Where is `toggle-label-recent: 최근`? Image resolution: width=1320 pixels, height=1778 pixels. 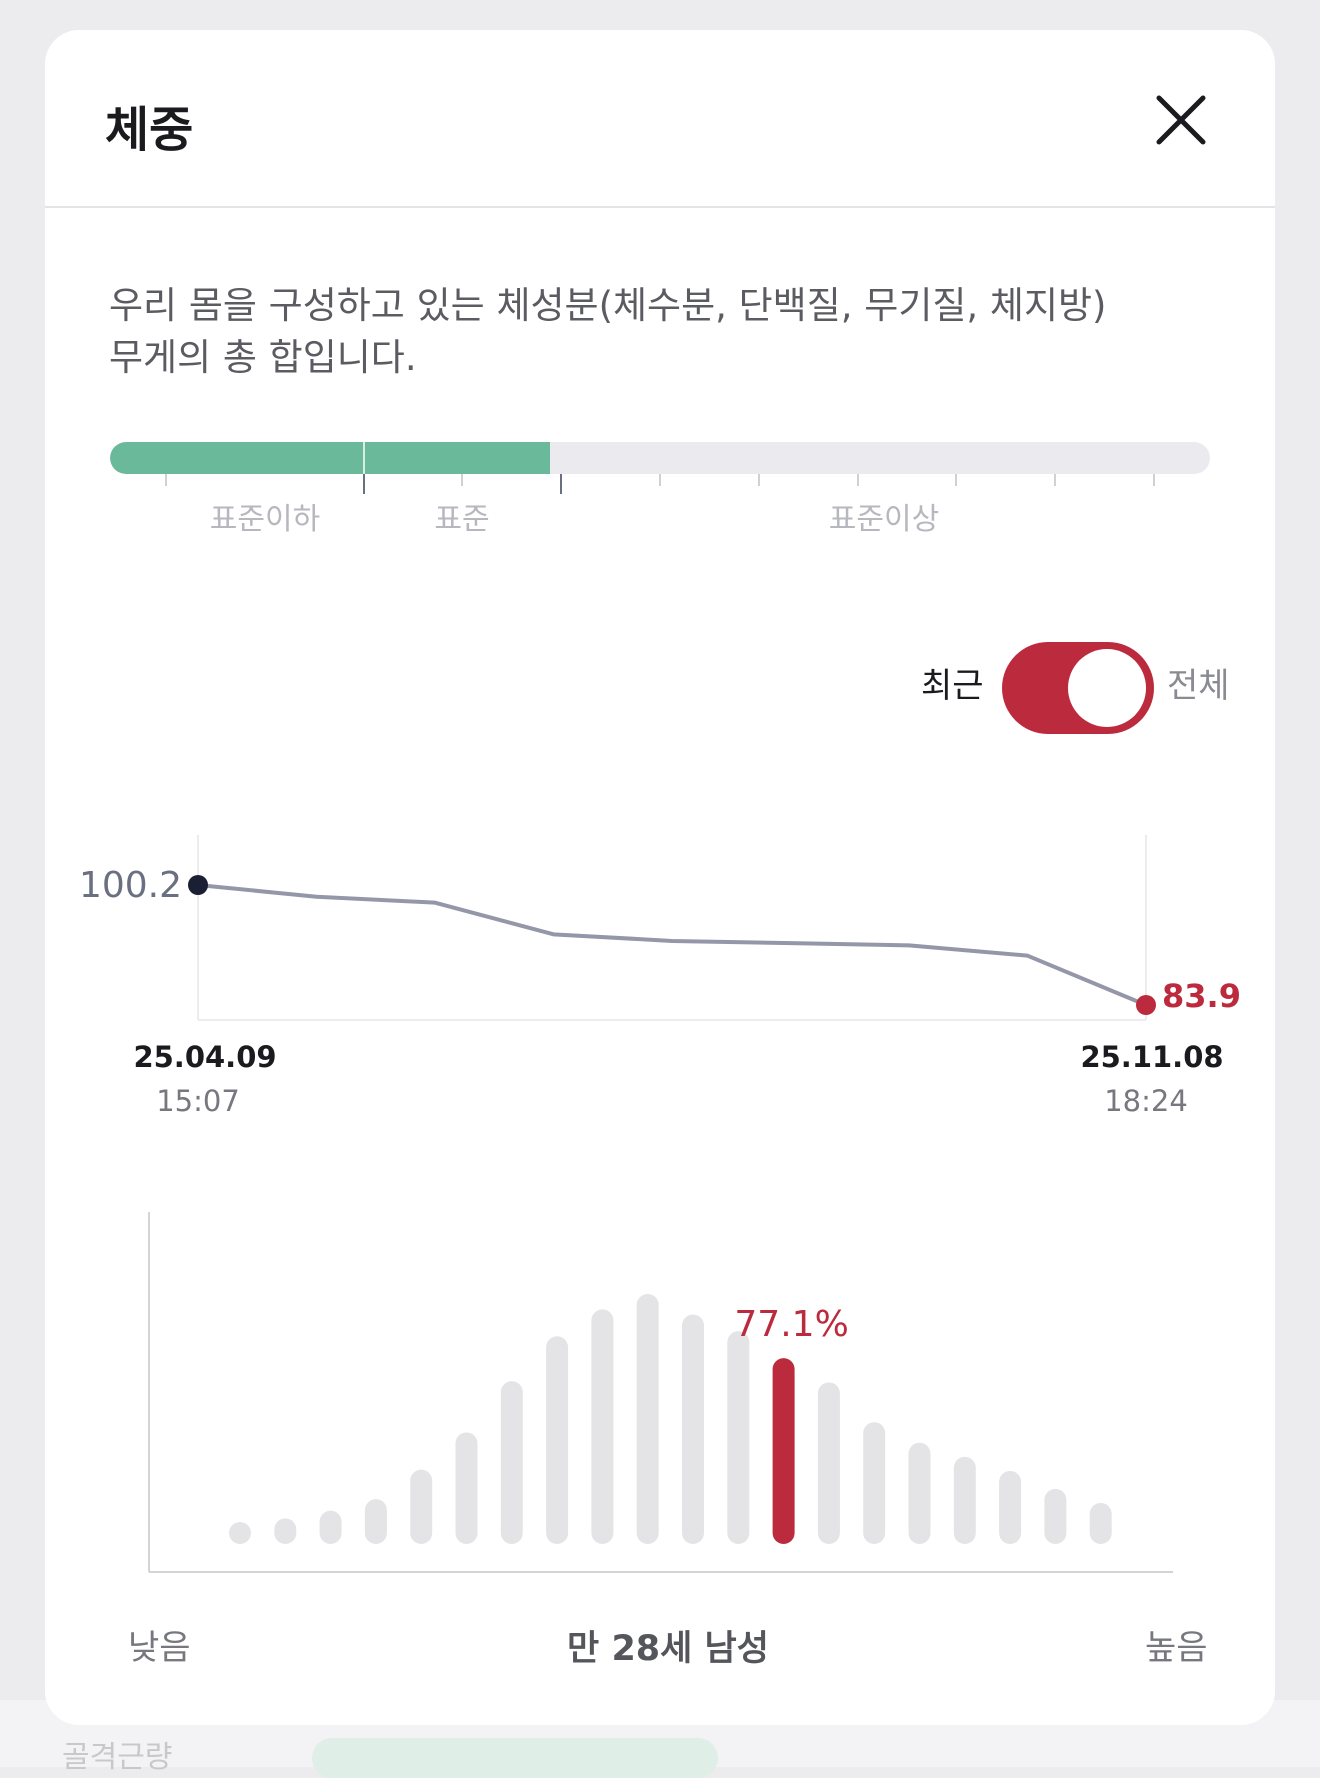 toggle-label-recent: 최근 is located at coordinates (952, 686).